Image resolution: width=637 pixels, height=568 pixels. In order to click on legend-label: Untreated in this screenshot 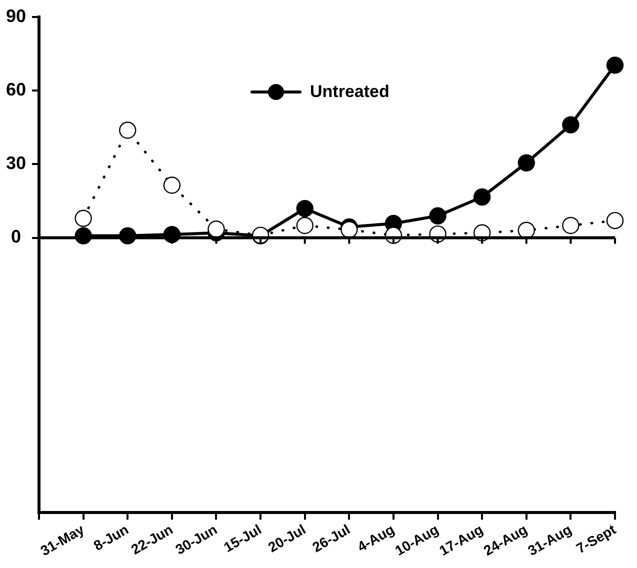, I will do `click(350, 91)`.